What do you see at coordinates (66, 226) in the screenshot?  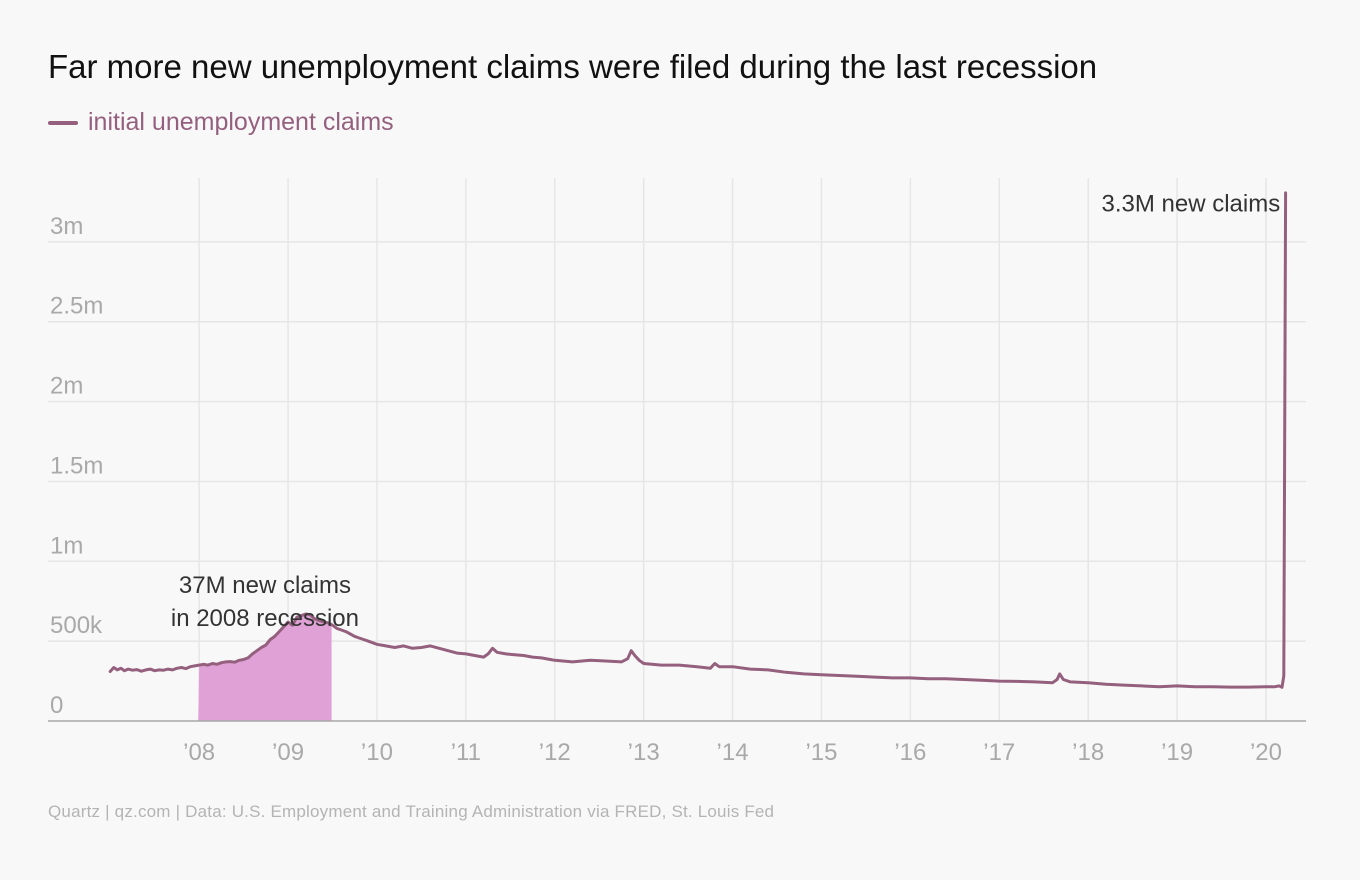 I see `y-tick-label: 3m` at bounding box center [66, 226].